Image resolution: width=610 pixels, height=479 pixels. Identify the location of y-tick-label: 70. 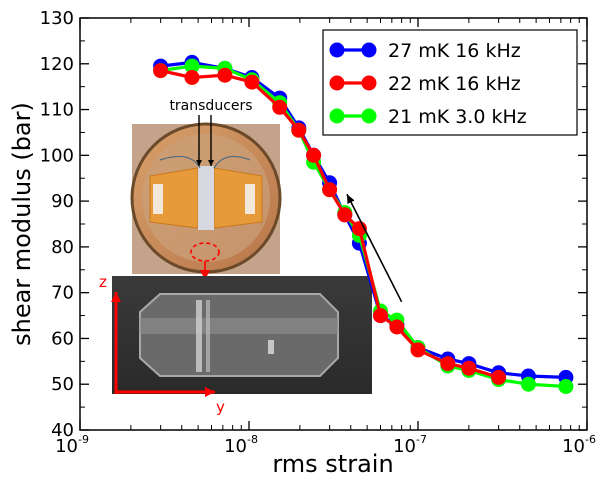
(62, 293).